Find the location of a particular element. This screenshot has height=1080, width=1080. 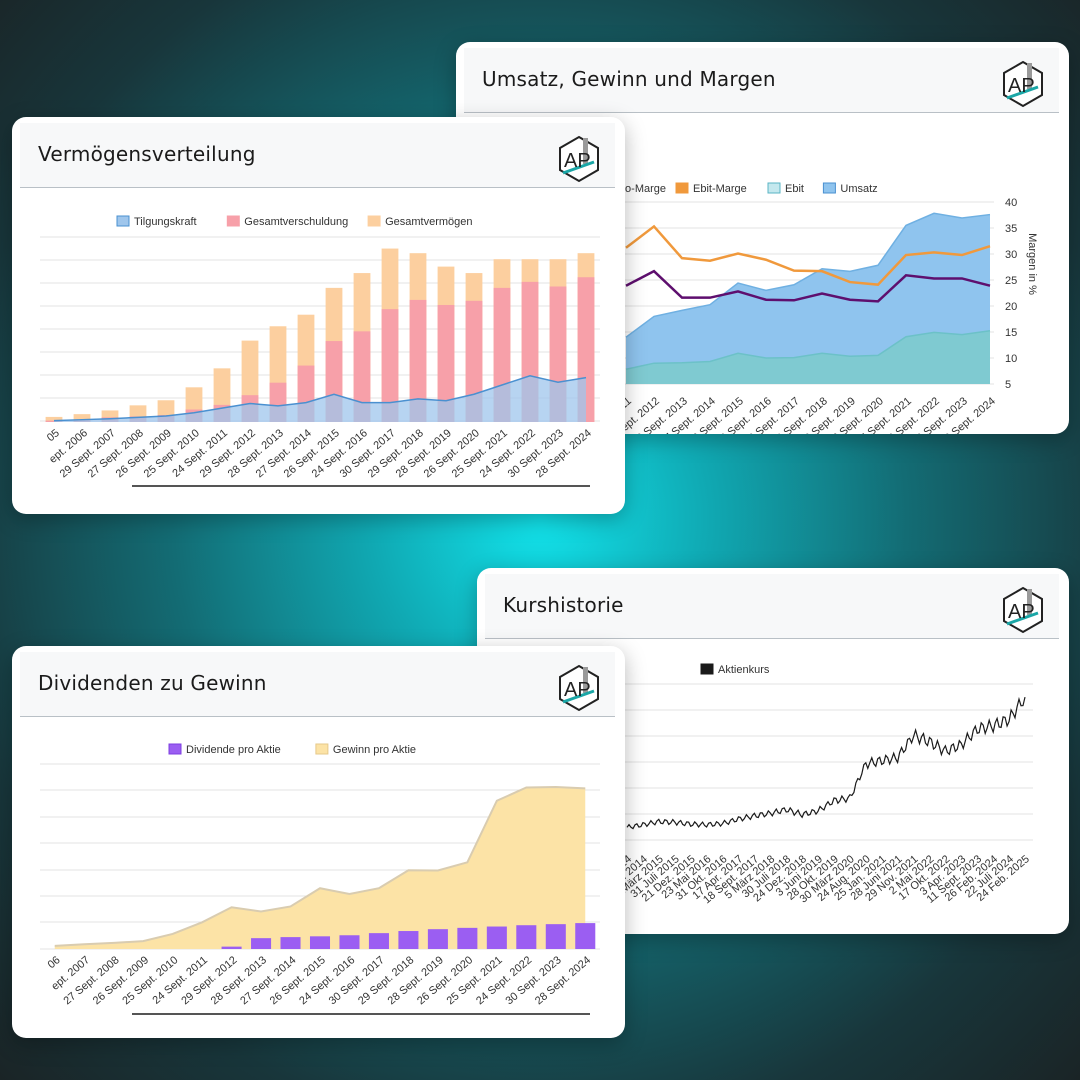

chart-title: Umsatz, Gewinn und Margen is located at coordinates (629, 79).